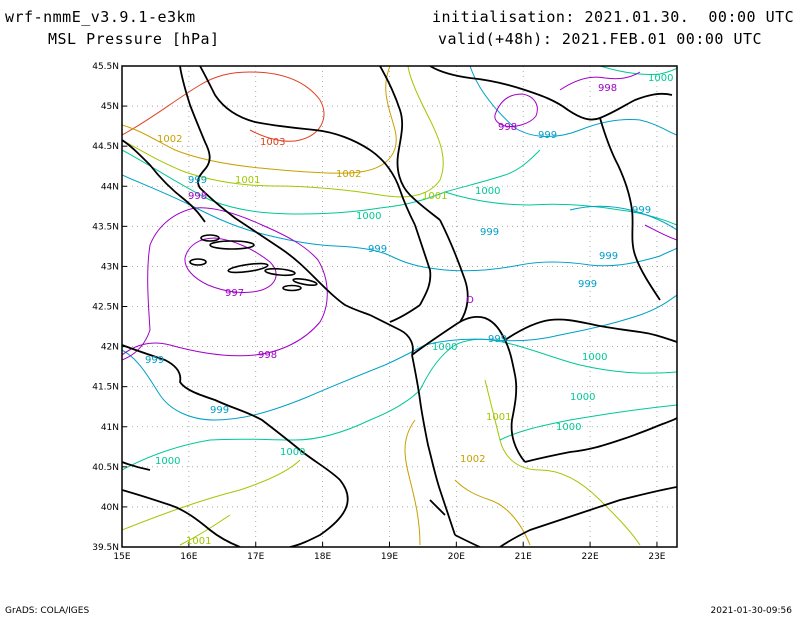 The width and height of the screenshot is (800, 618). I want to click on island-lastovo, so click(292, 288).